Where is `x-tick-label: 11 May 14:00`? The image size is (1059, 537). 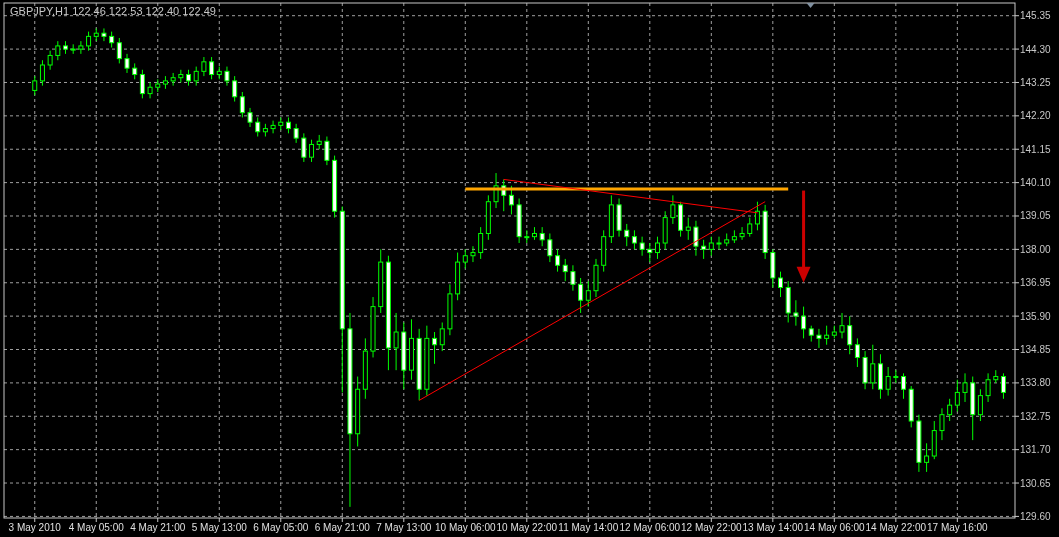 x-tick-label: 11 May 14:00 is located at coordinates (588, 527).